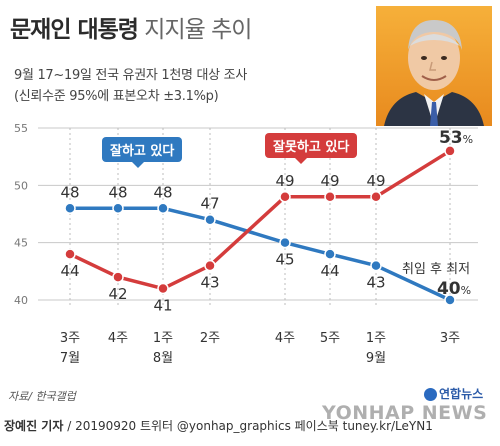 The height and width of the screenshot is (446, 500). I want to click on x-tick-label: 5주, so click(330, 338).